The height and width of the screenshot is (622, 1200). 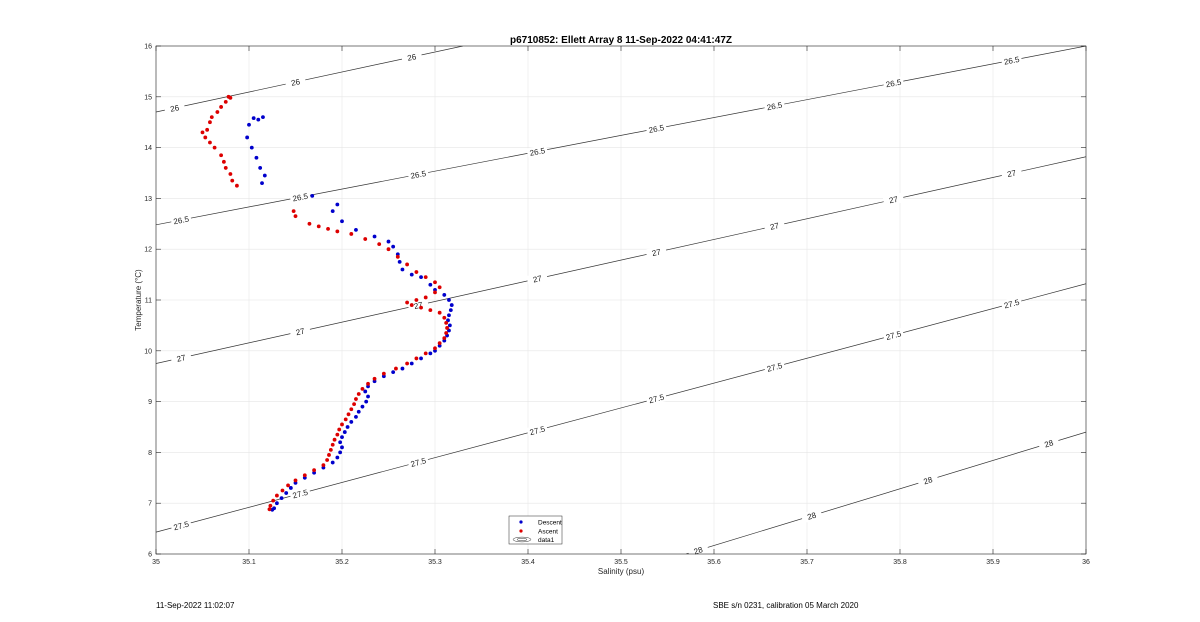 What do you see at coordinates (535, 530) in the screenshot?
I see `legend: Descent Ascent data1` at bounding box center [535, 530].